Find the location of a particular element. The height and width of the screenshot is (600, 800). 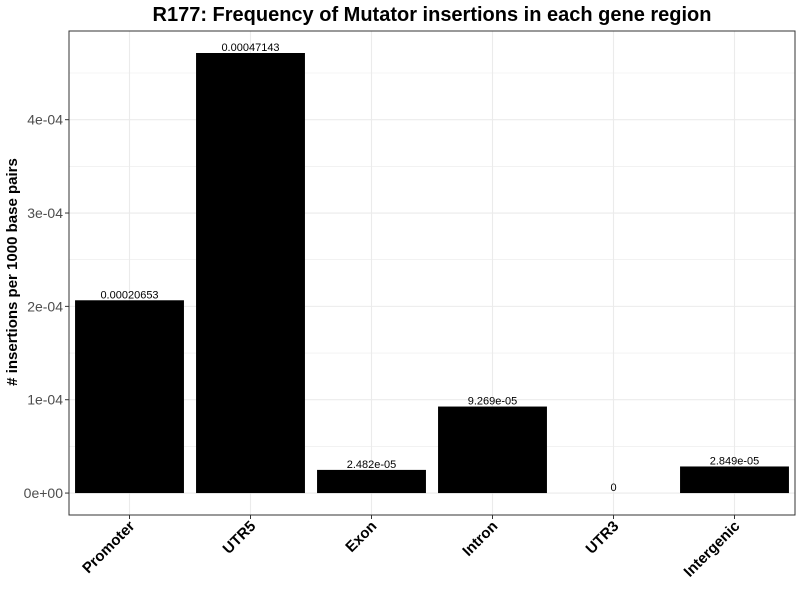

data-label: 0.00020653 is located at coordinates (129, 295).